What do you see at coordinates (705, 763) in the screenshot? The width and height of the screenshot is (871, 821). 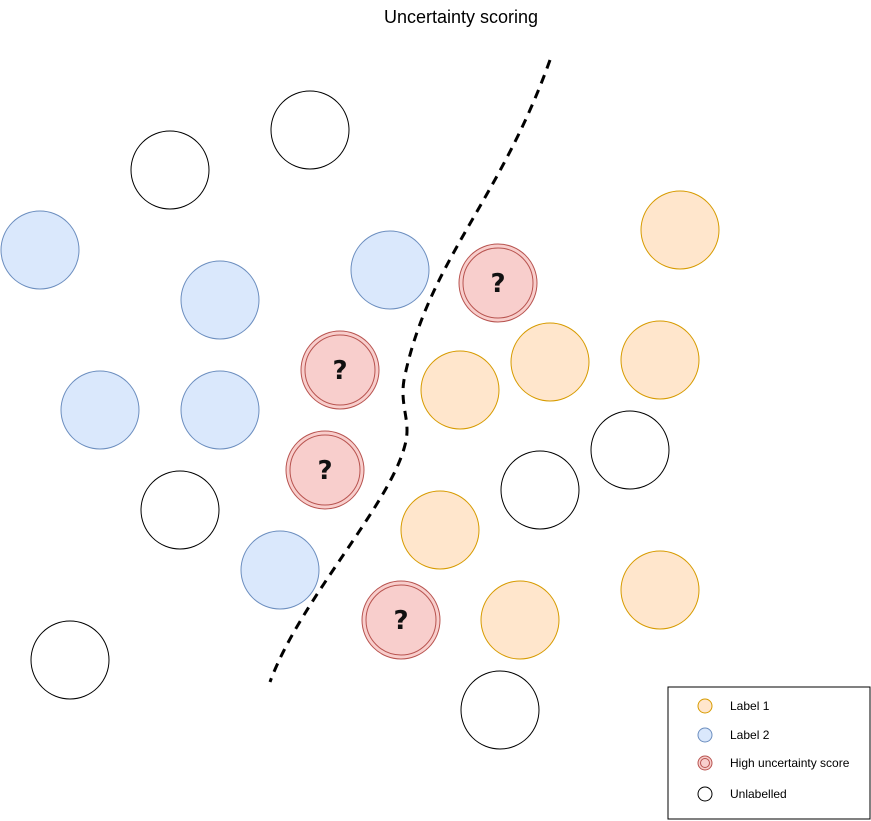 I see `uncertain-legend-inner-ring` at bounding box center [705, 763].